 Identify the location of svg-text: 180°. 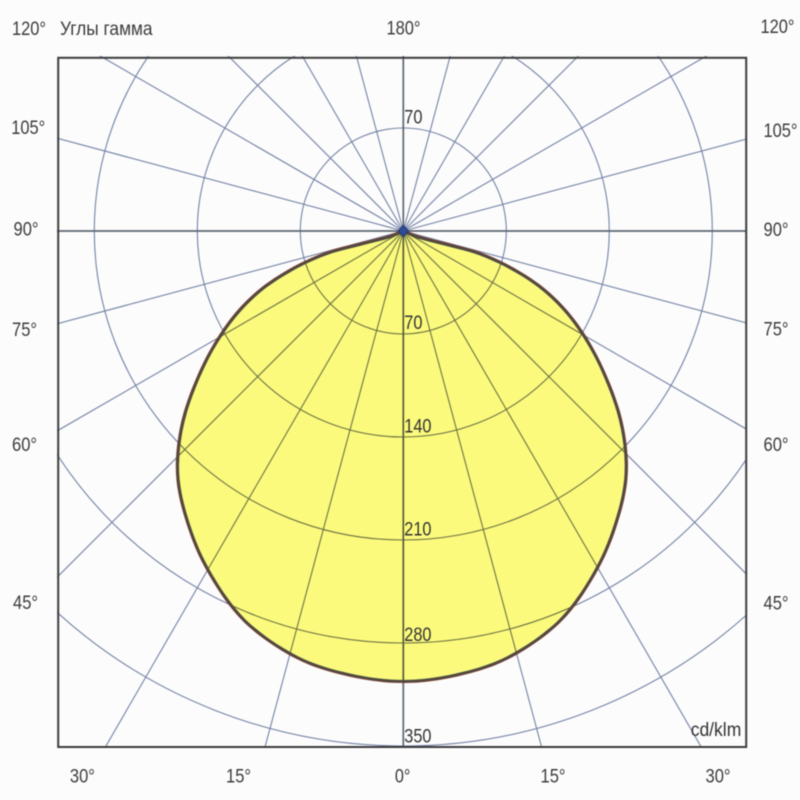
(404, 29).